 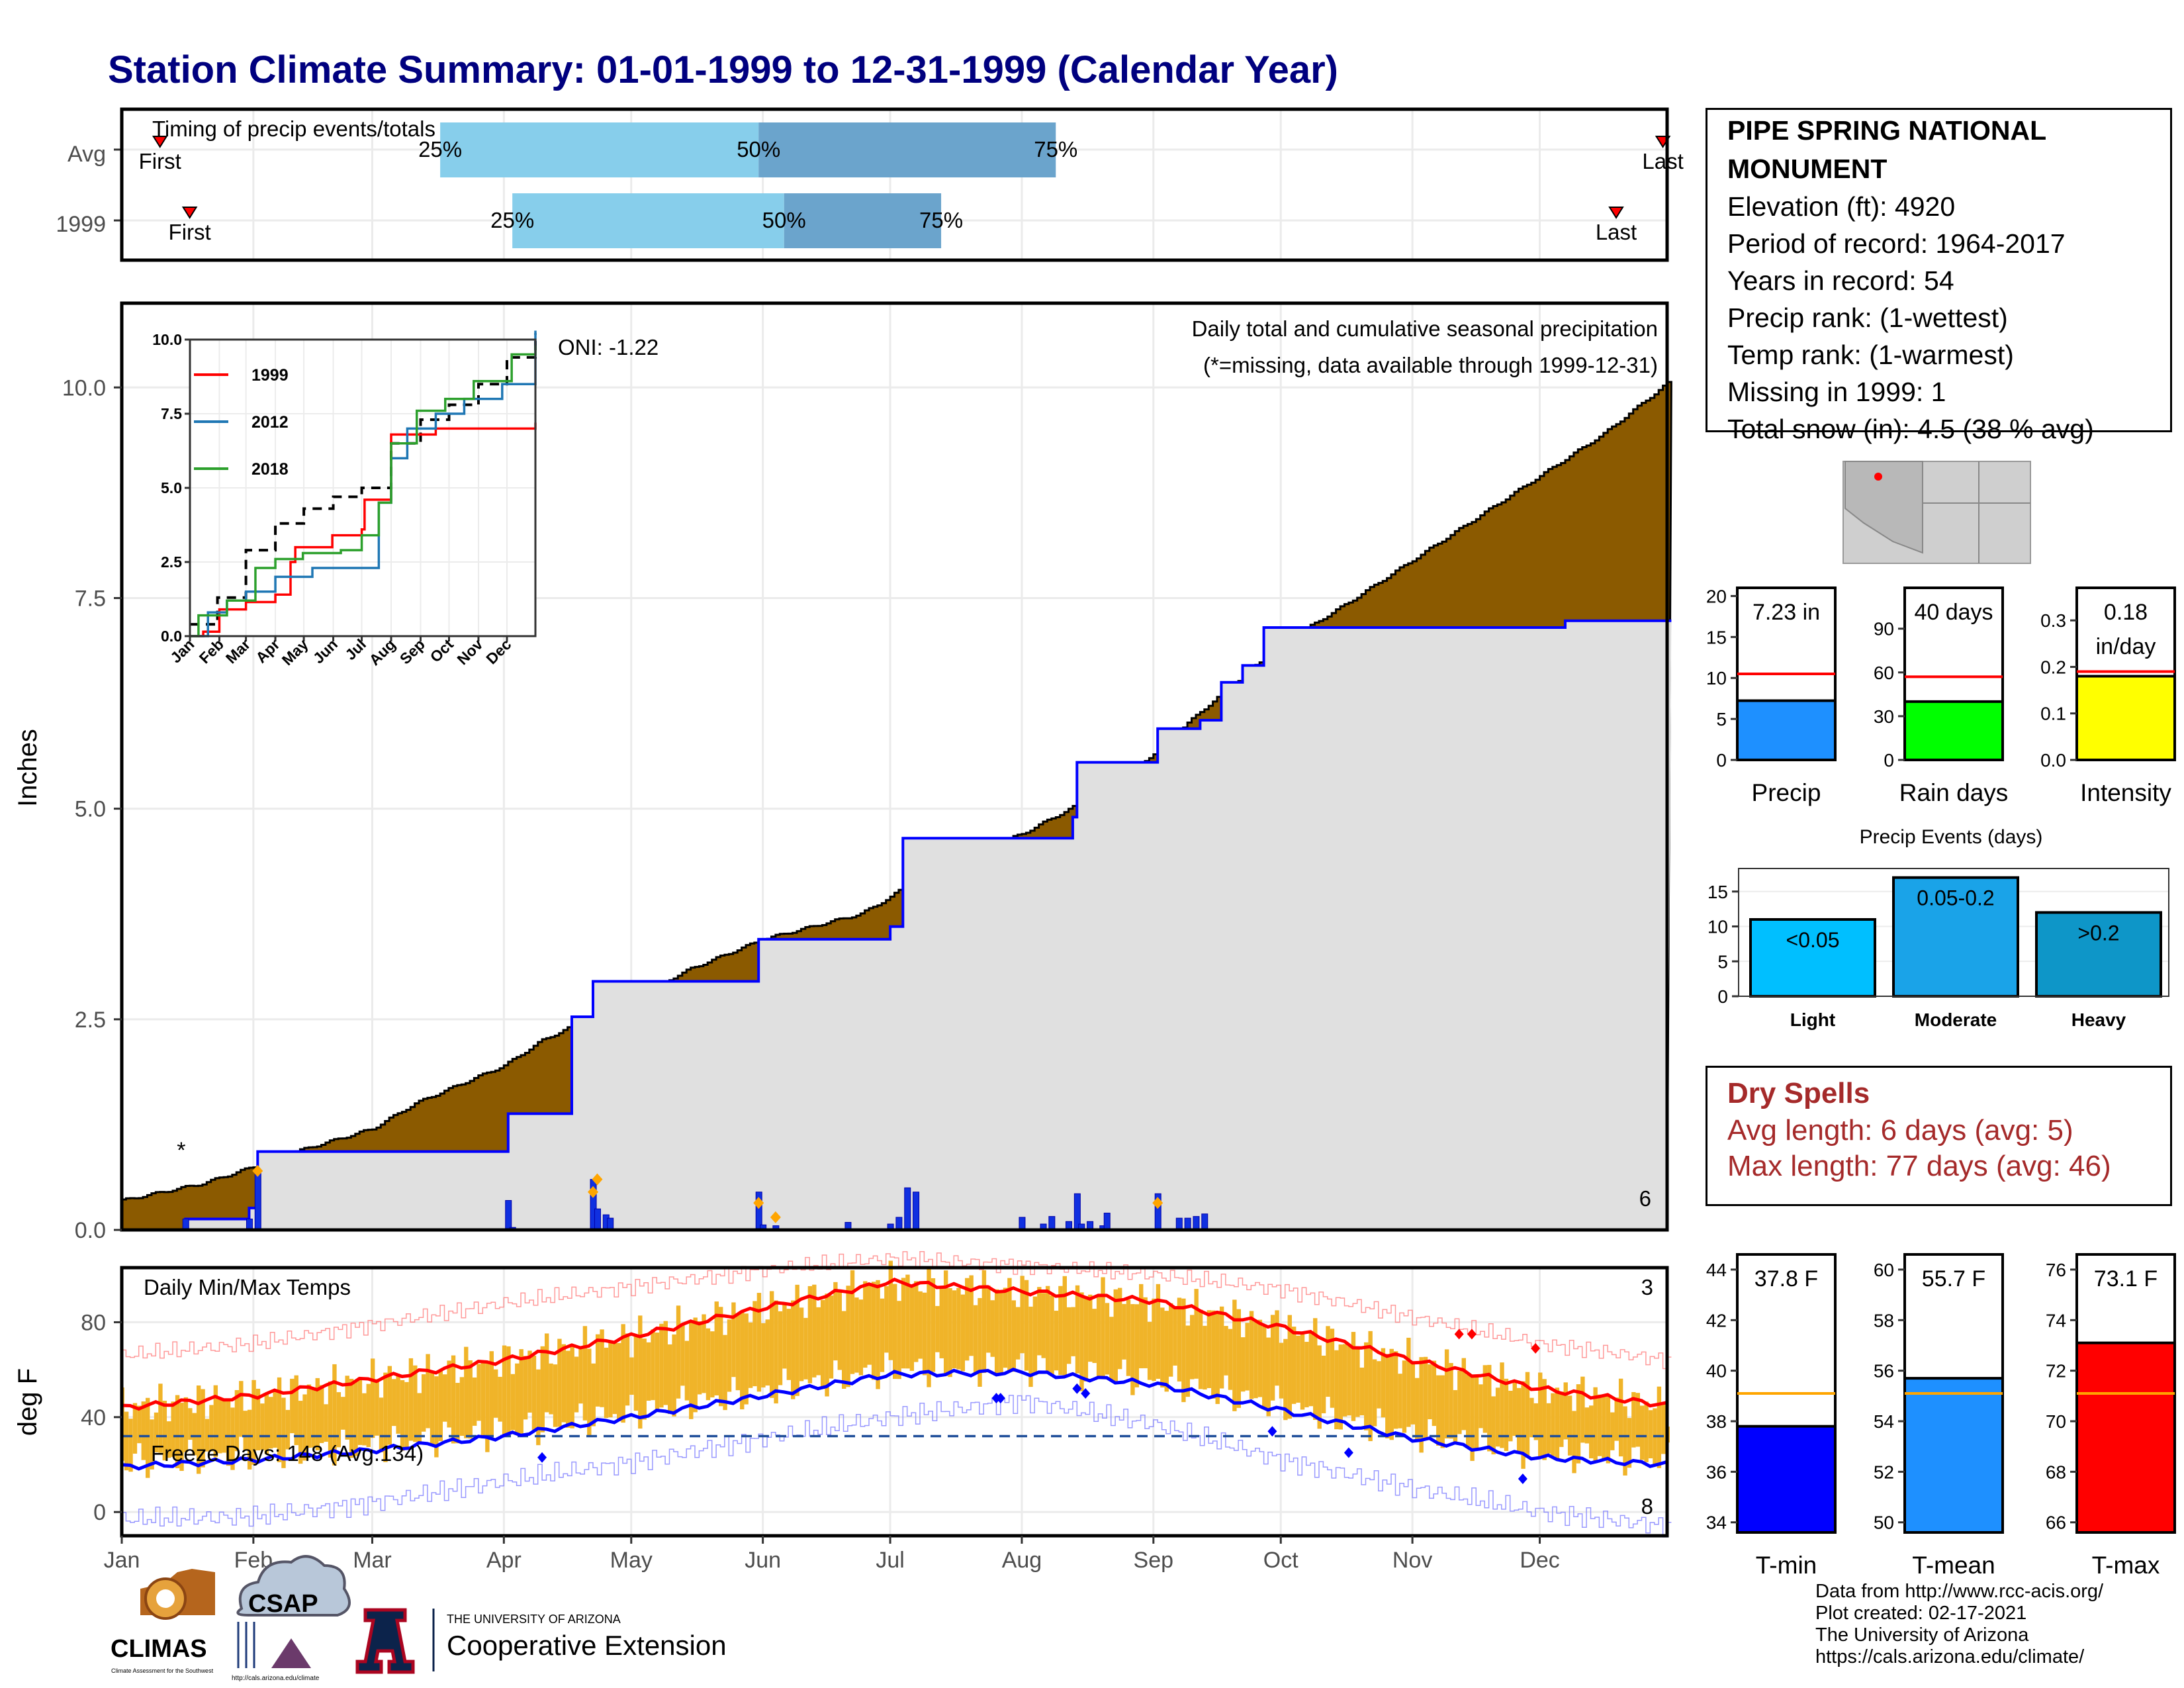 What do you see at coordinates (283, 1604) in the screenshot?
I see `csap-wordmark: CSAP` at bounding box center [283, 1604].